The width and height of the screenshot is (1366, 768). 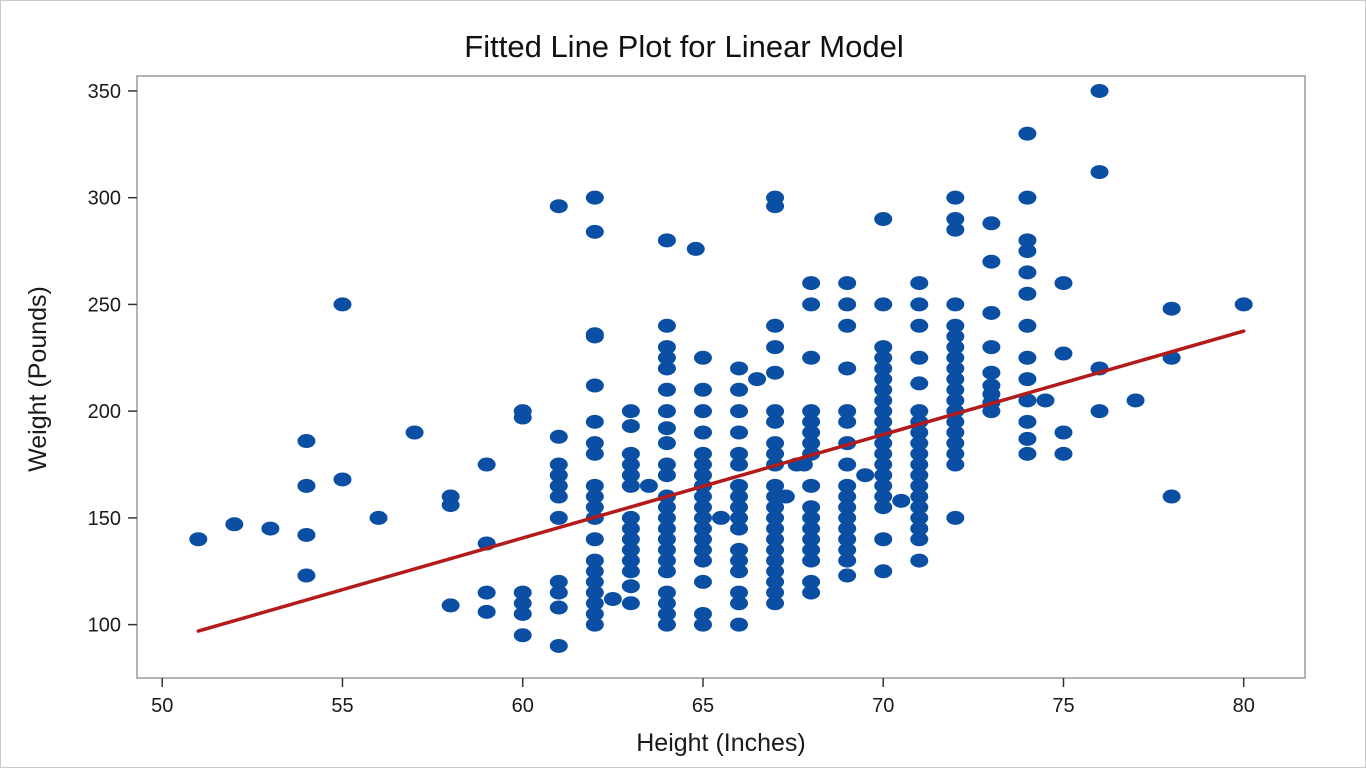 What do you see at coordinates (104, 199) in the screenshot?
I see `y-tick-label: 300` at bounding box center [104, 199].